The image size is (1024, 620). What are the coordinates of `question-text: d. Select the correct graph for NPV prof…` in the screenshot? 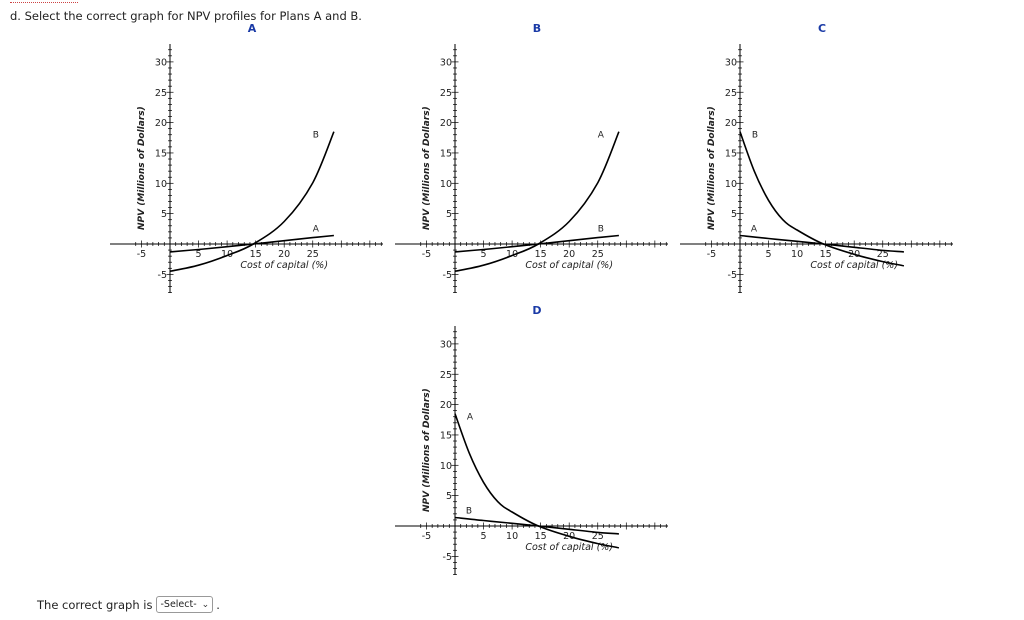 It's located at (186, 16).